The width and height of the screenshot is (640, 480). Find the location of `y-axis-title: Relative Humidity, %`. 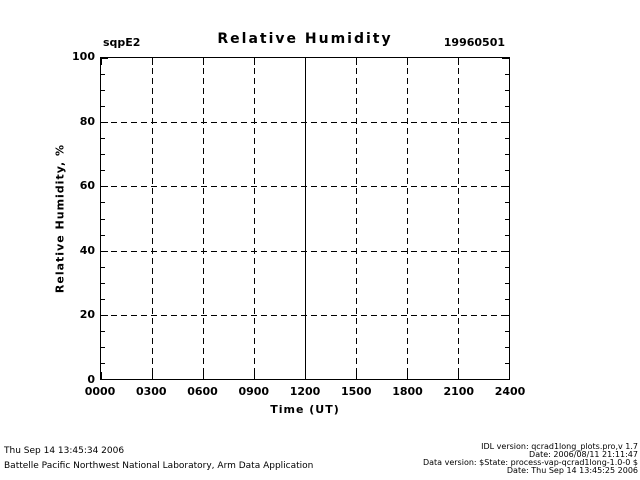

y-axis-title: Relative Humidity, % is located at coordinates (60, 218).